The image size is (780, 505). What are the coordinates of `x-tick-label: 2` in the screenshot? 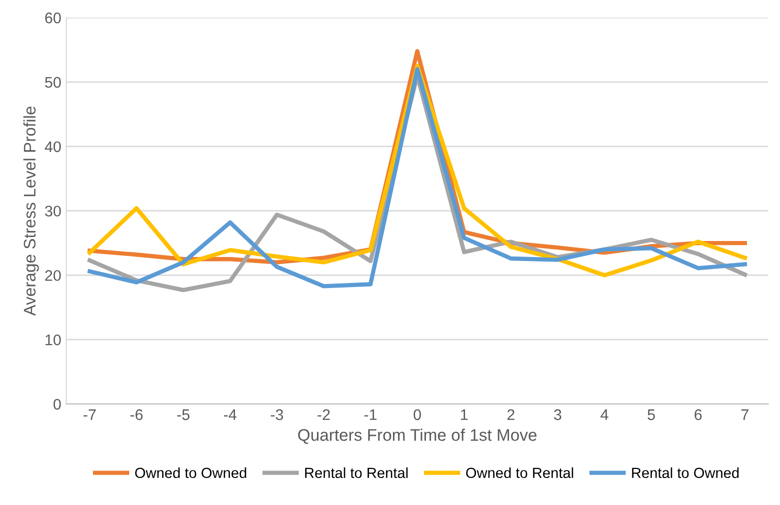 It's located at (510, 414).